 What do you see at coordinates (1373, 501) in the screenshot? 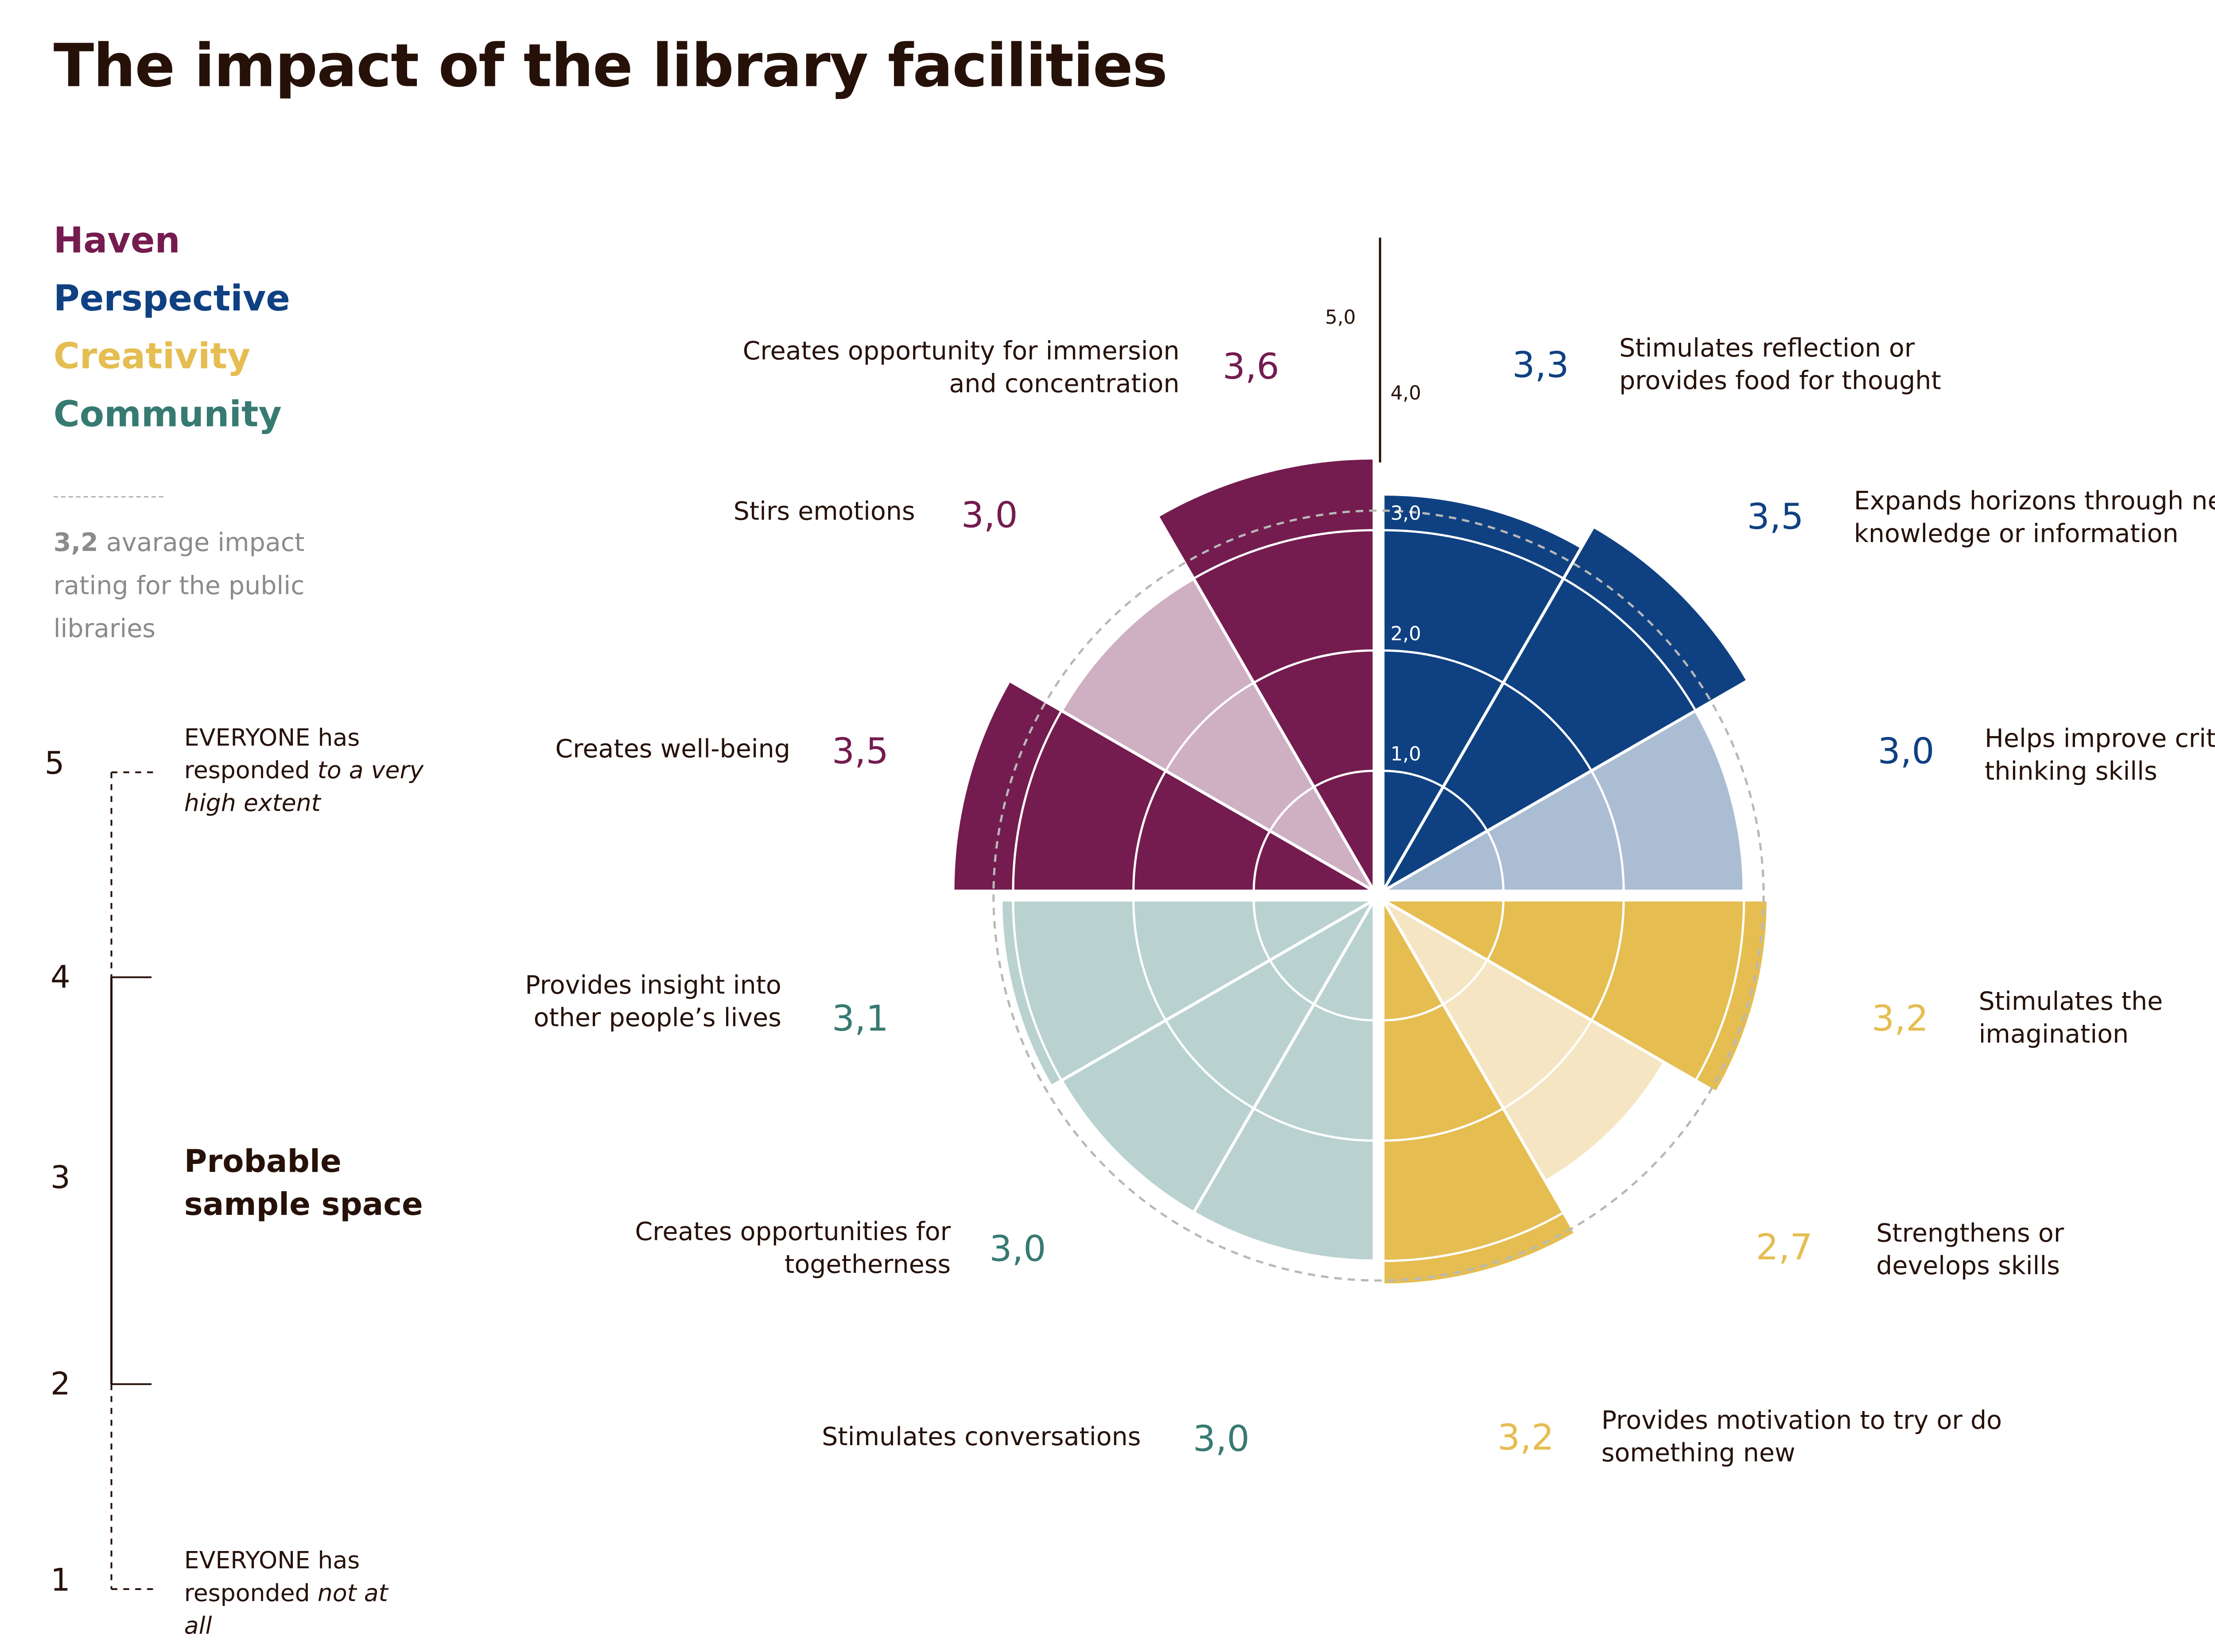
I see `chart-axis: 1,0 2,0 3,0 4,0 5,0` at bounding box center [1373, 501].